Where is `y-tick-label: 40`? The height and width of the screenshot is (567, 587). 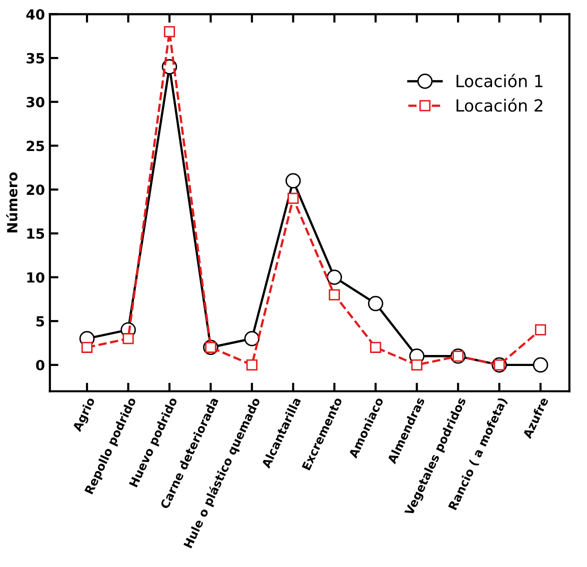 y-tick-label: 40 is located at coordinates (35, 14).